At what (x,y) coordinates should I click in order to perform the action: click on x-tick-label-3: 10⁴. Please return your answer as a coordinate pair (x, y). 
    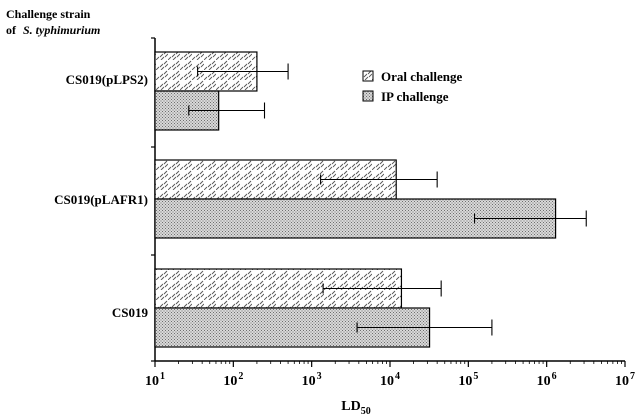
    Looking at the image, I should click on (390, 380).